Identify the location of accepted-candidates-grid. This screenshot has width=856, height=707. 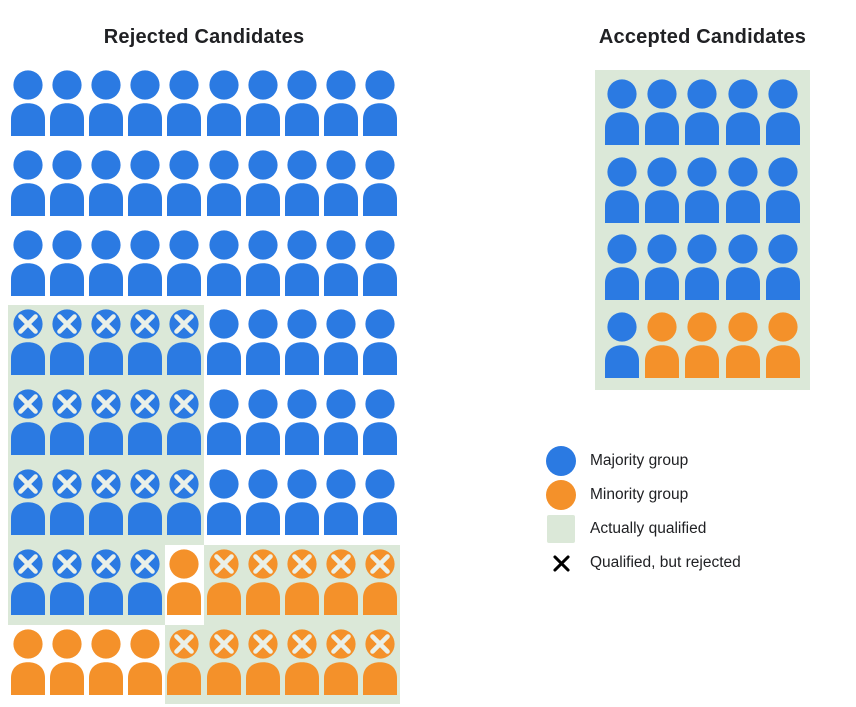
(702, 230).